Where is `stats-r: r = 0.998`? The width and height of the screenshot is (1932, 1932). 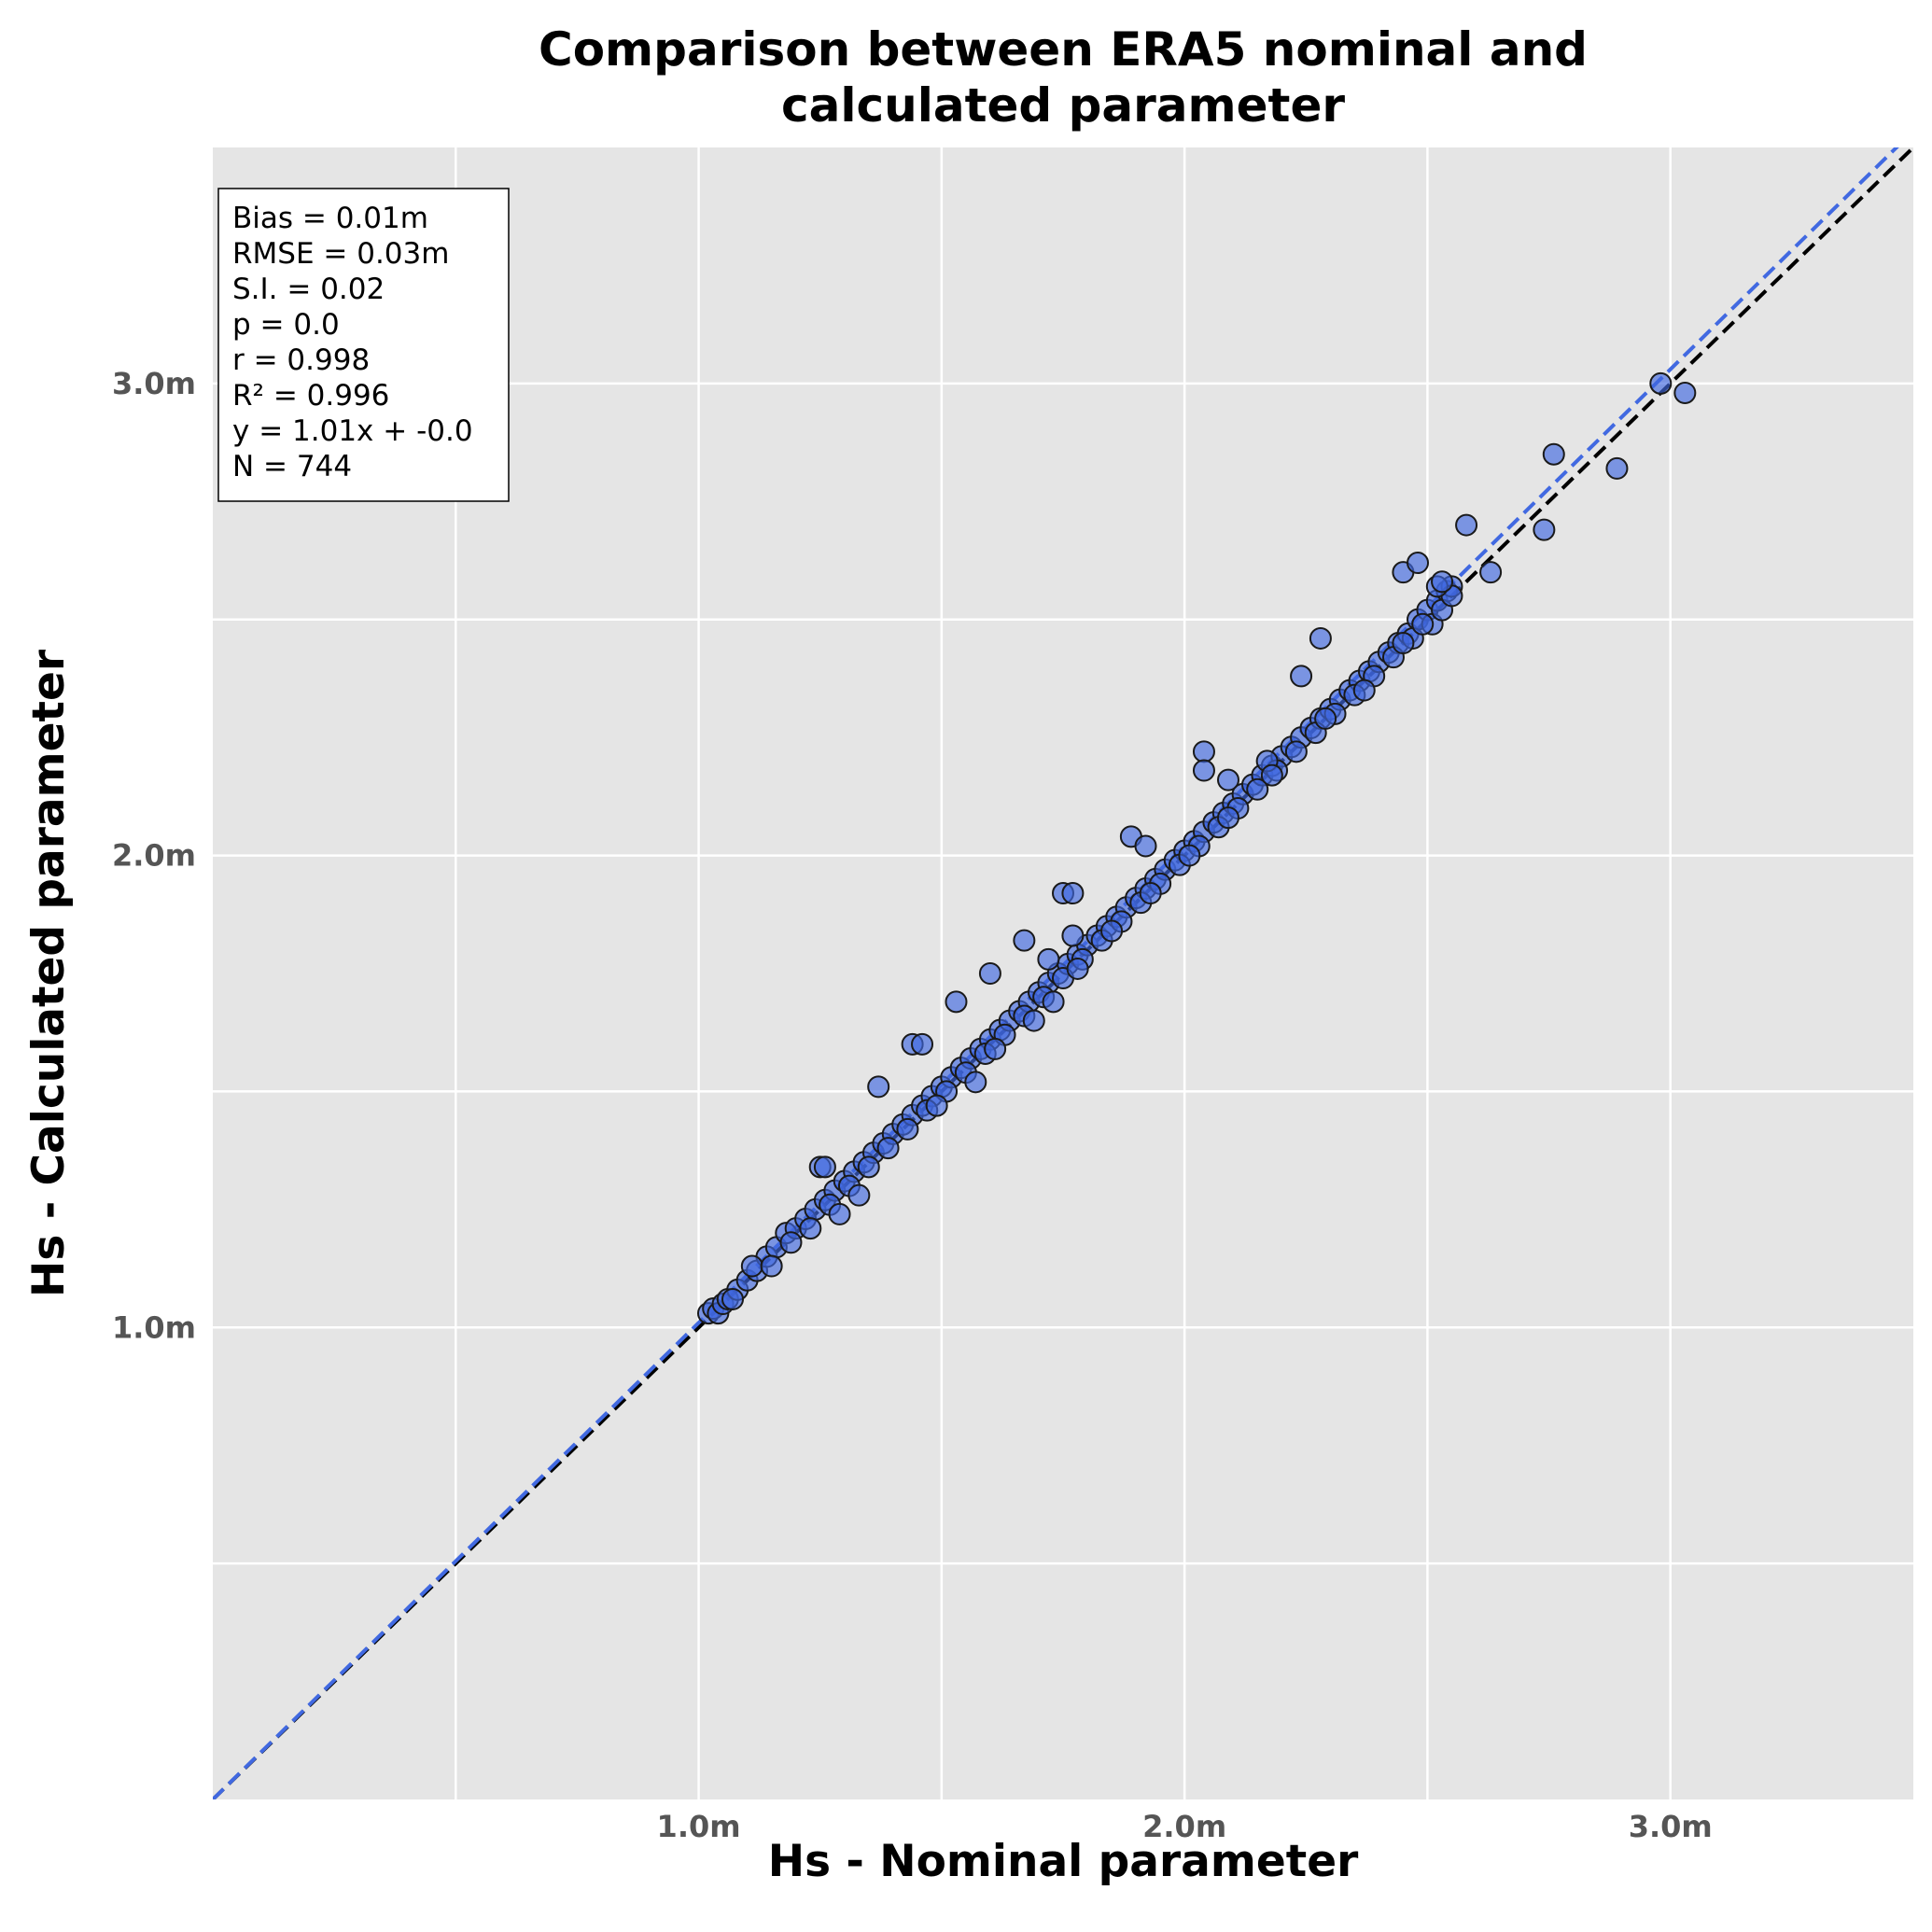 stats-r: r = 0.998 is located at coordinates (301, 360).